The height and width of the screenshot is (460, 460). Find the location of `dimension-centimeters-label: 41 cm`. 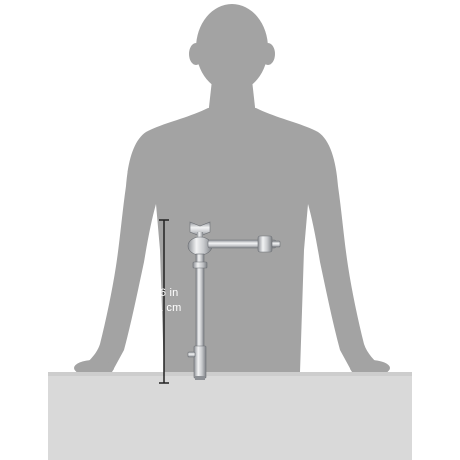

dimension-centimeters-label: 41 cm is located at coordinates (166, 308).